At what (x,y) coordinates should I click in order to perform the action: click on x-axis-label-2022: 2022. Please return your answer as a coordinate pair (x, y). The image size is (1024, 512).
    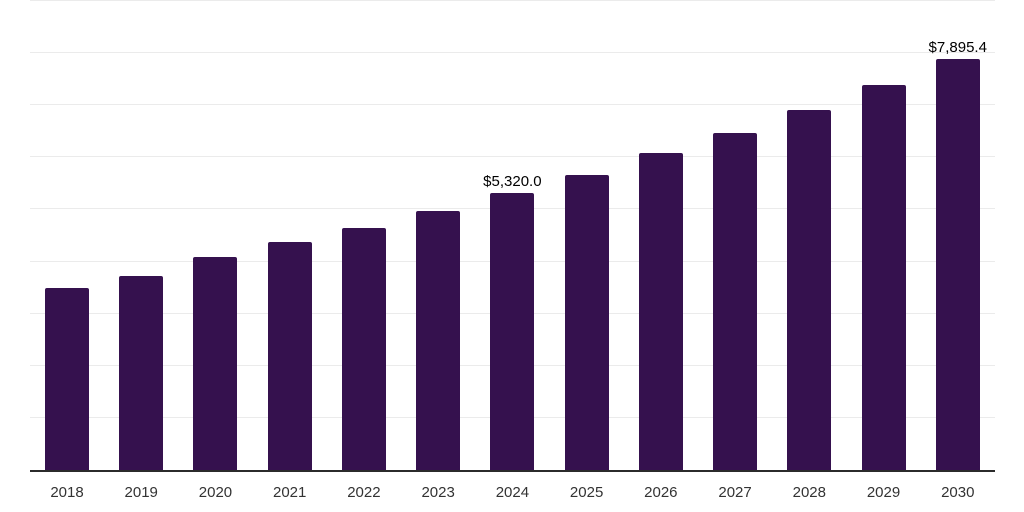
    Looking at the image, I should click on (364, 492).